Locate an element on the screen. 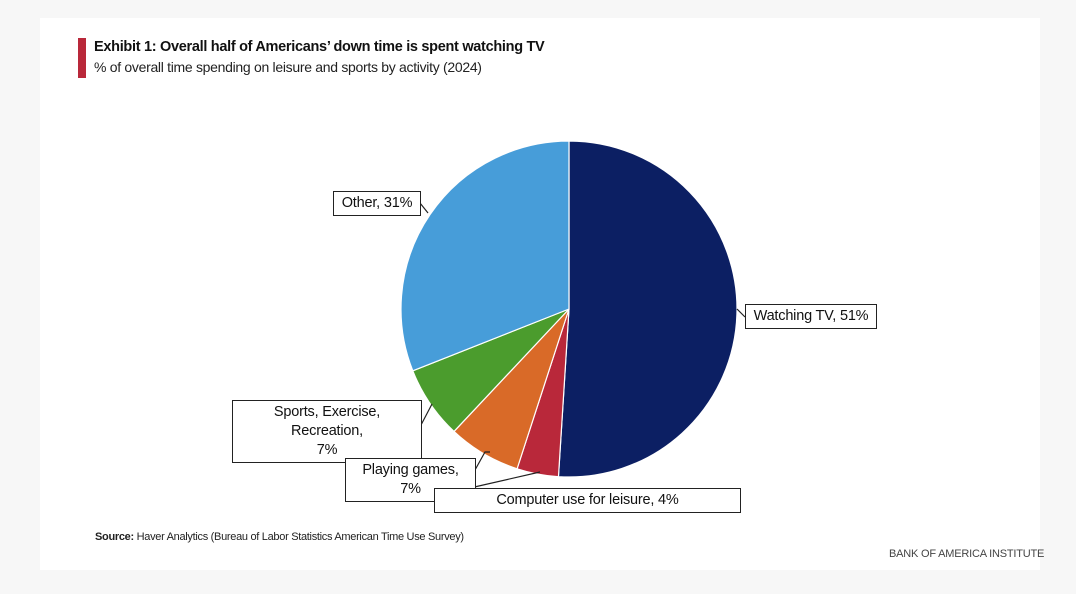 The height and width of the screenshot is (594, 1076). label-sports: Sports, Exercise, Recreation, 7% is located at coordinates (327, 431).